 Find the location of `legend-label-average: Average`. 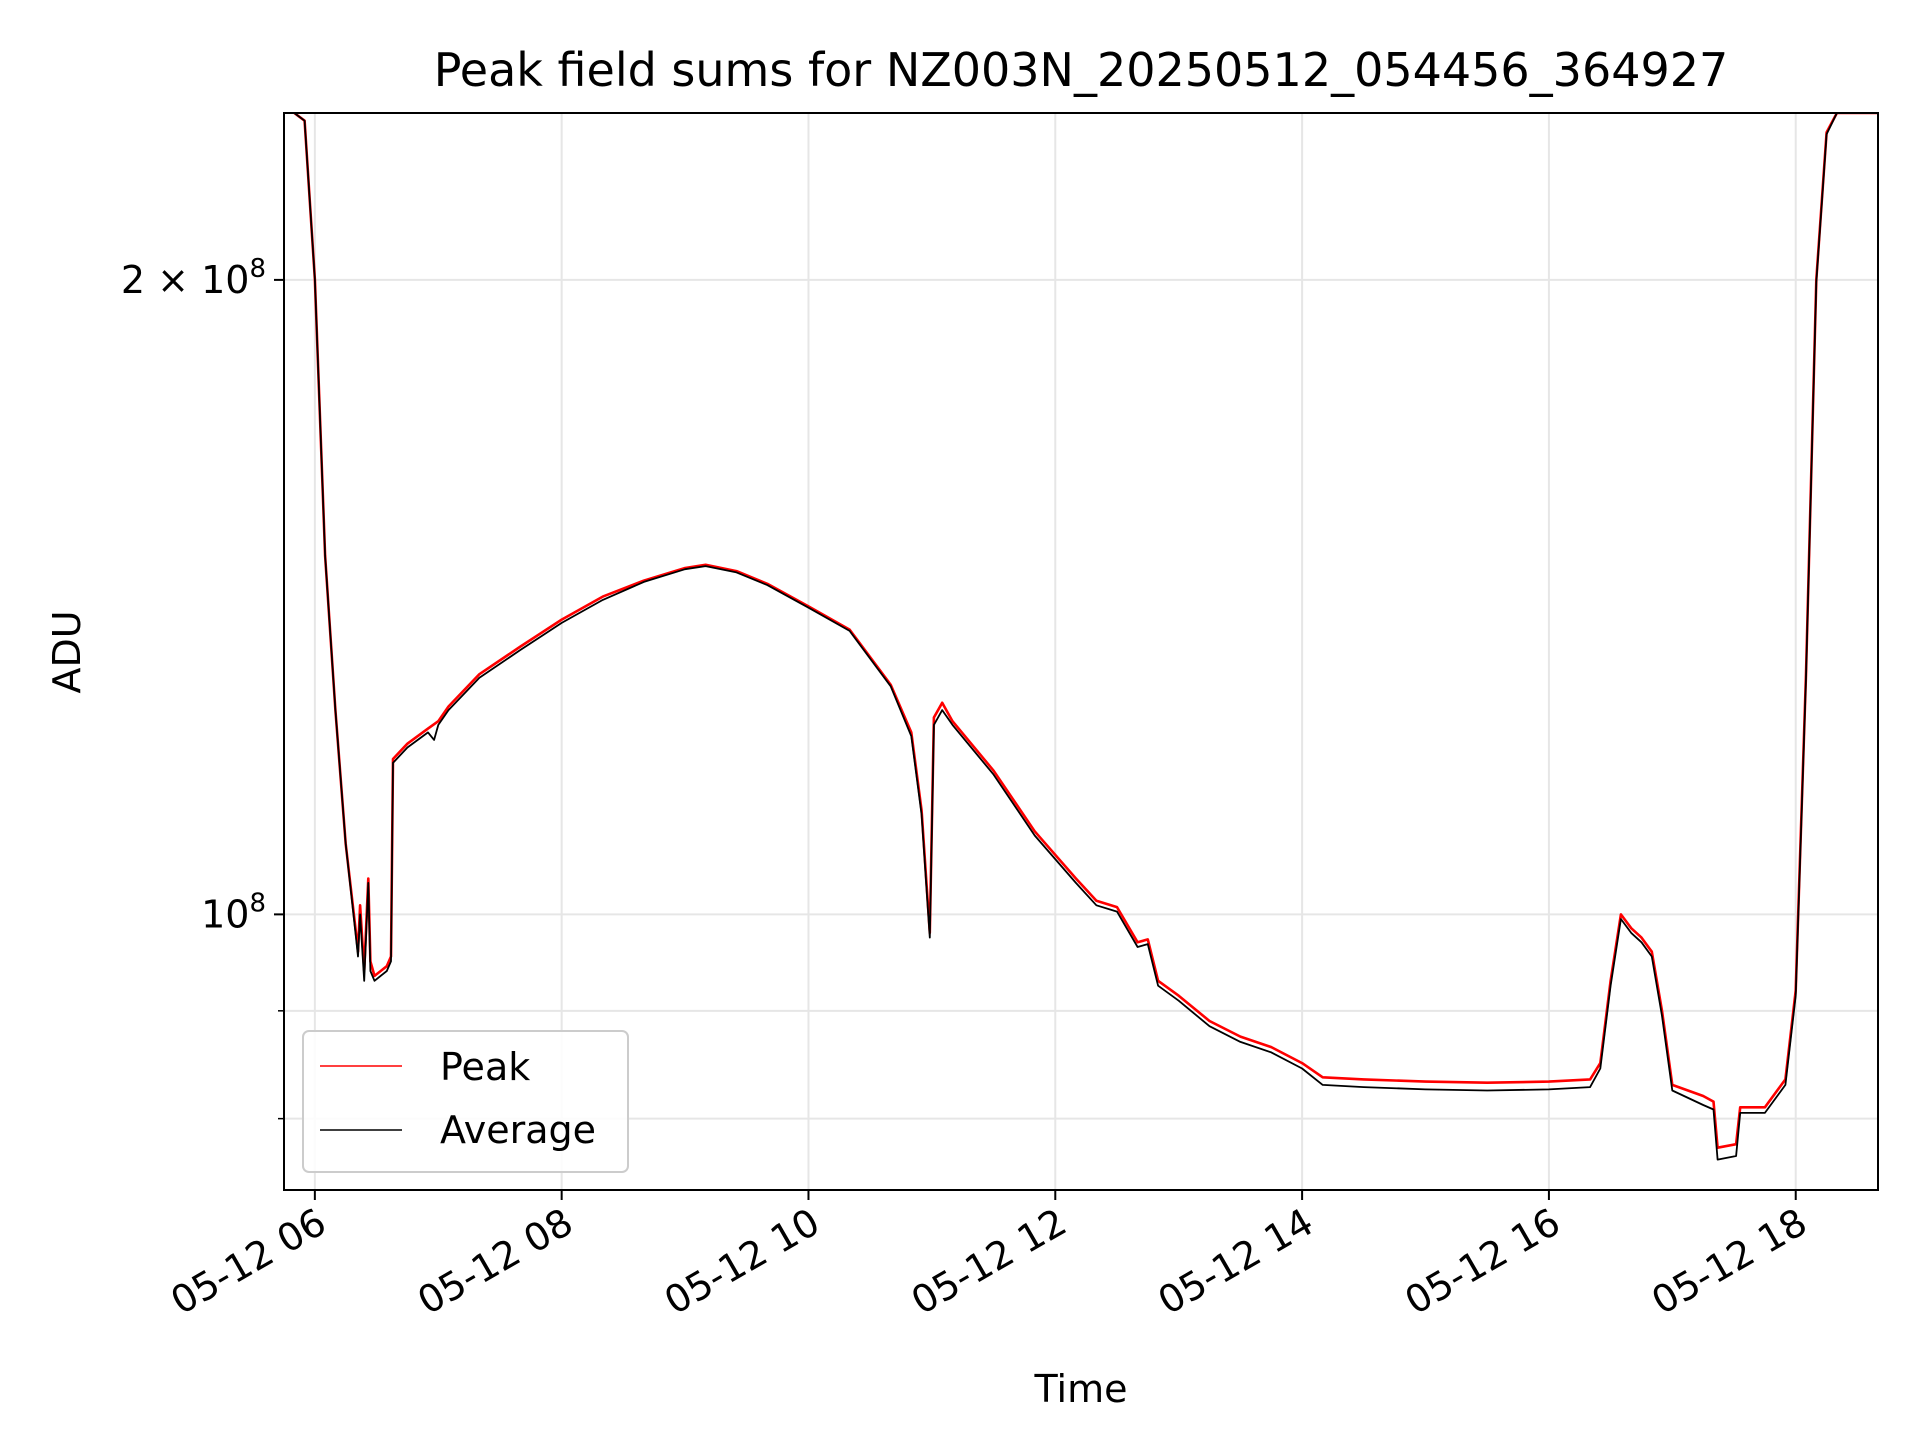

legend-label-average: Average is located at coordinates (518, 1130).